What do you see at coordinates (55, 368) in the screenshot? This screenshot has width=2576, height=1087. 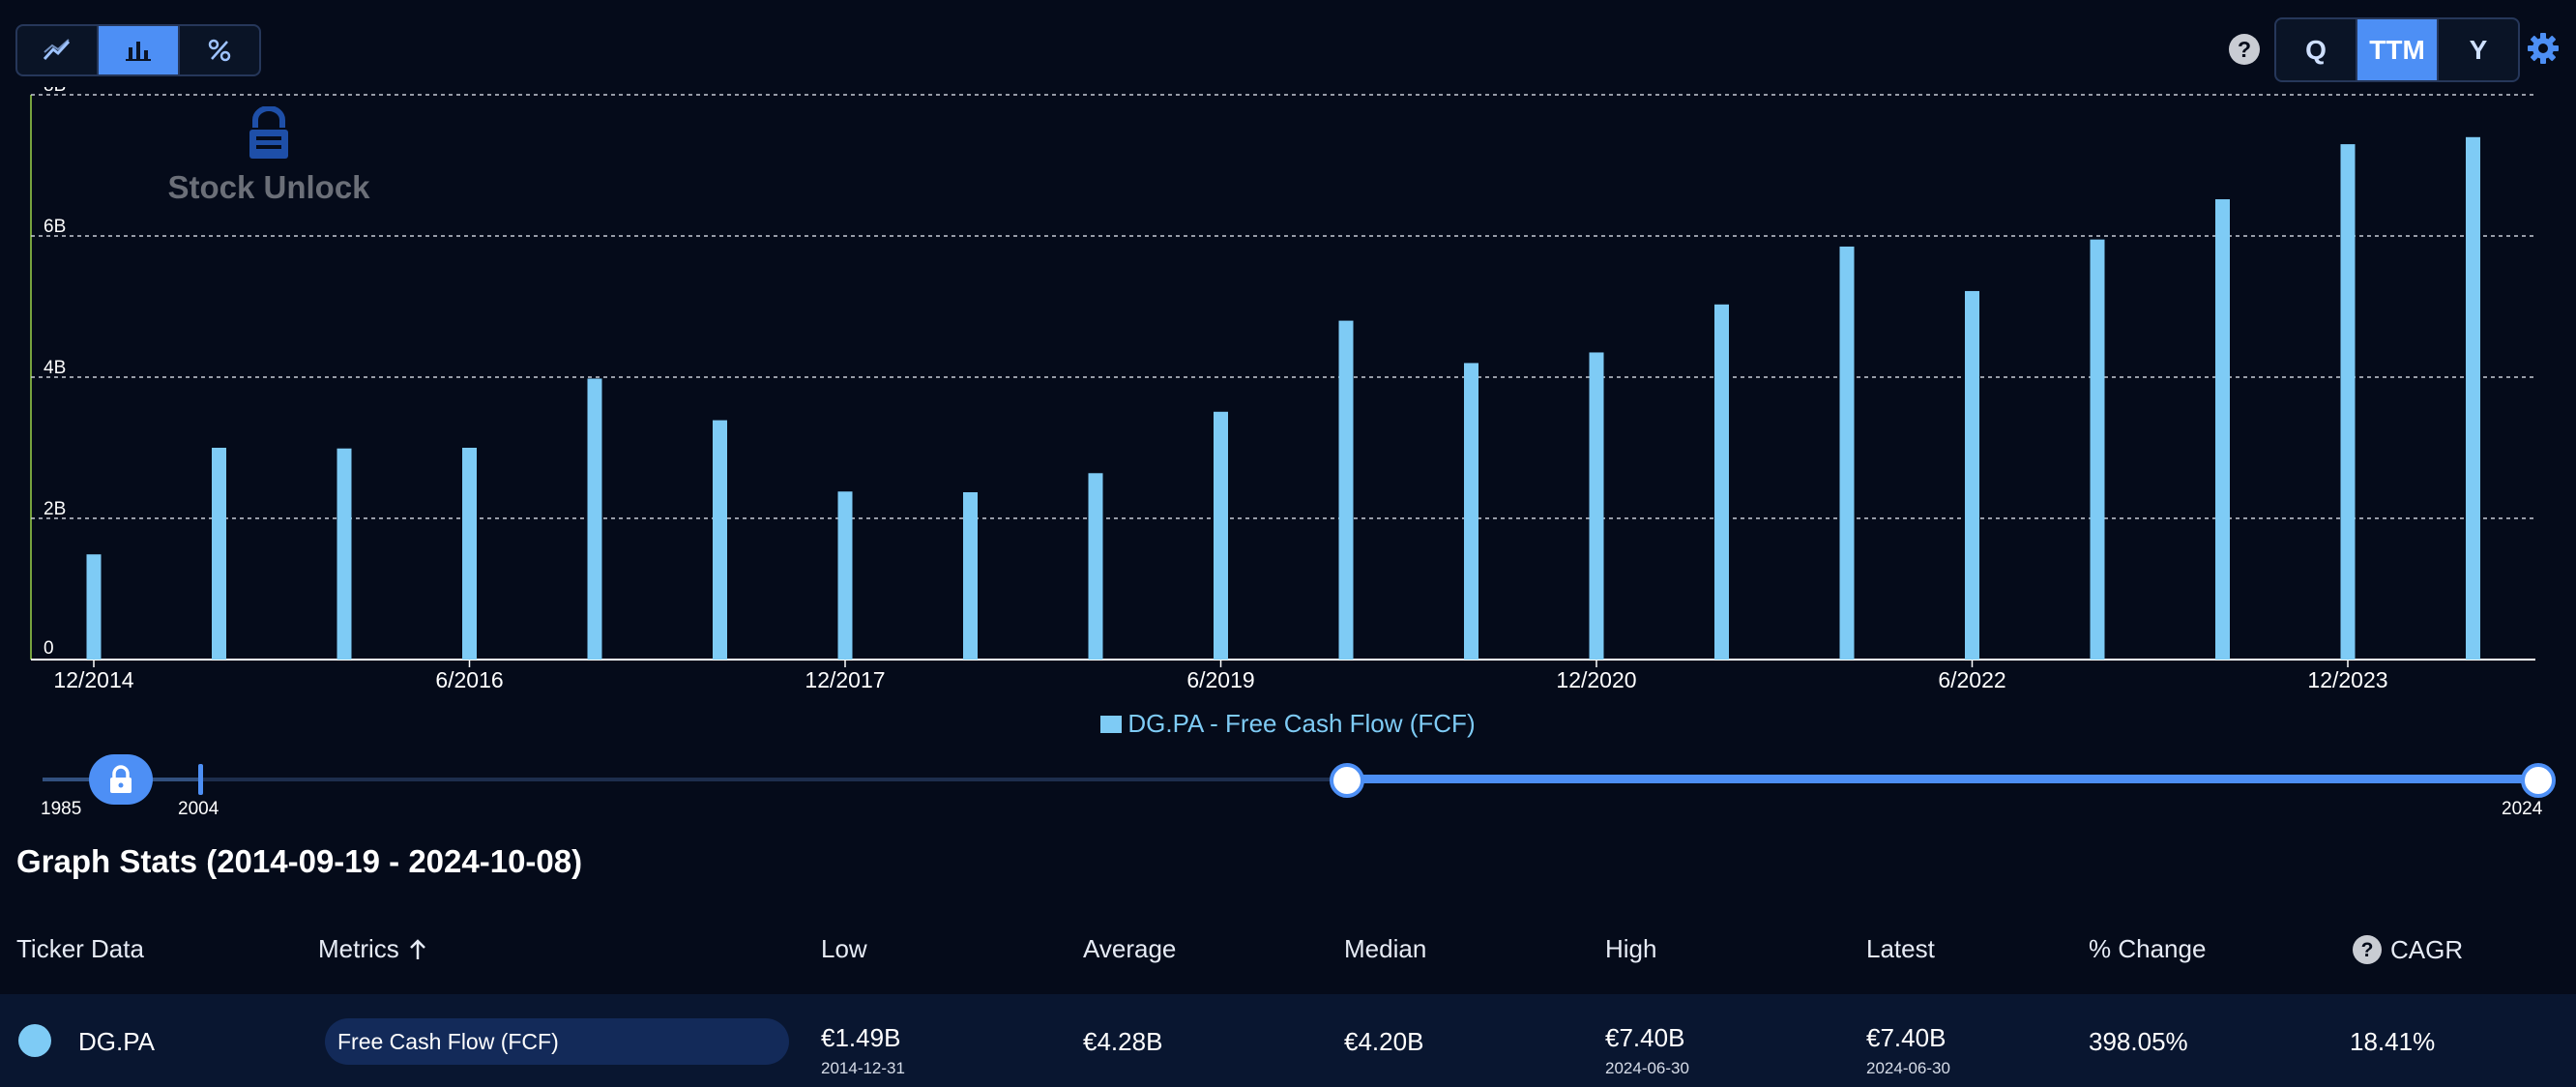 I see `y-tick-label: 4B` at bounding box center [55, 368].